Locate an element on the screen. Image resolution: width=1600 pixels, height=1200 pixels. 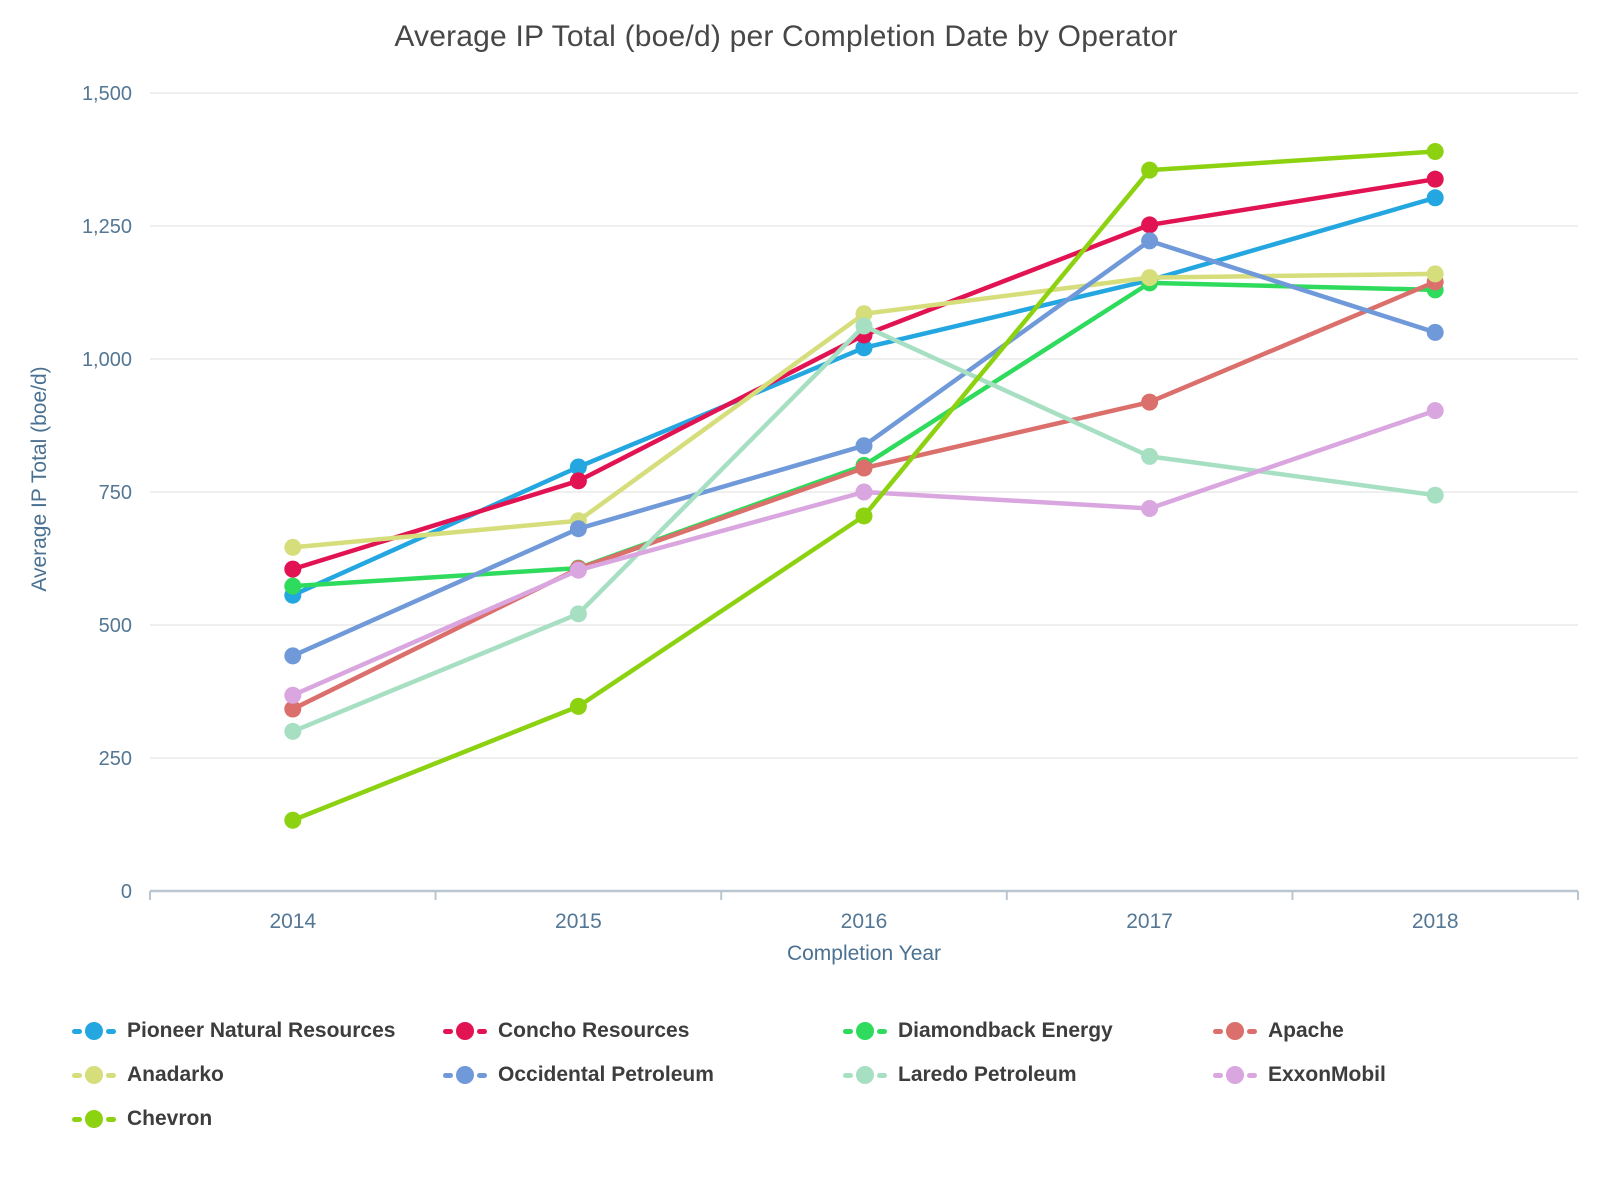
legend-item-concho-resources: Concho Resources is located at coordinates (643, 1031).